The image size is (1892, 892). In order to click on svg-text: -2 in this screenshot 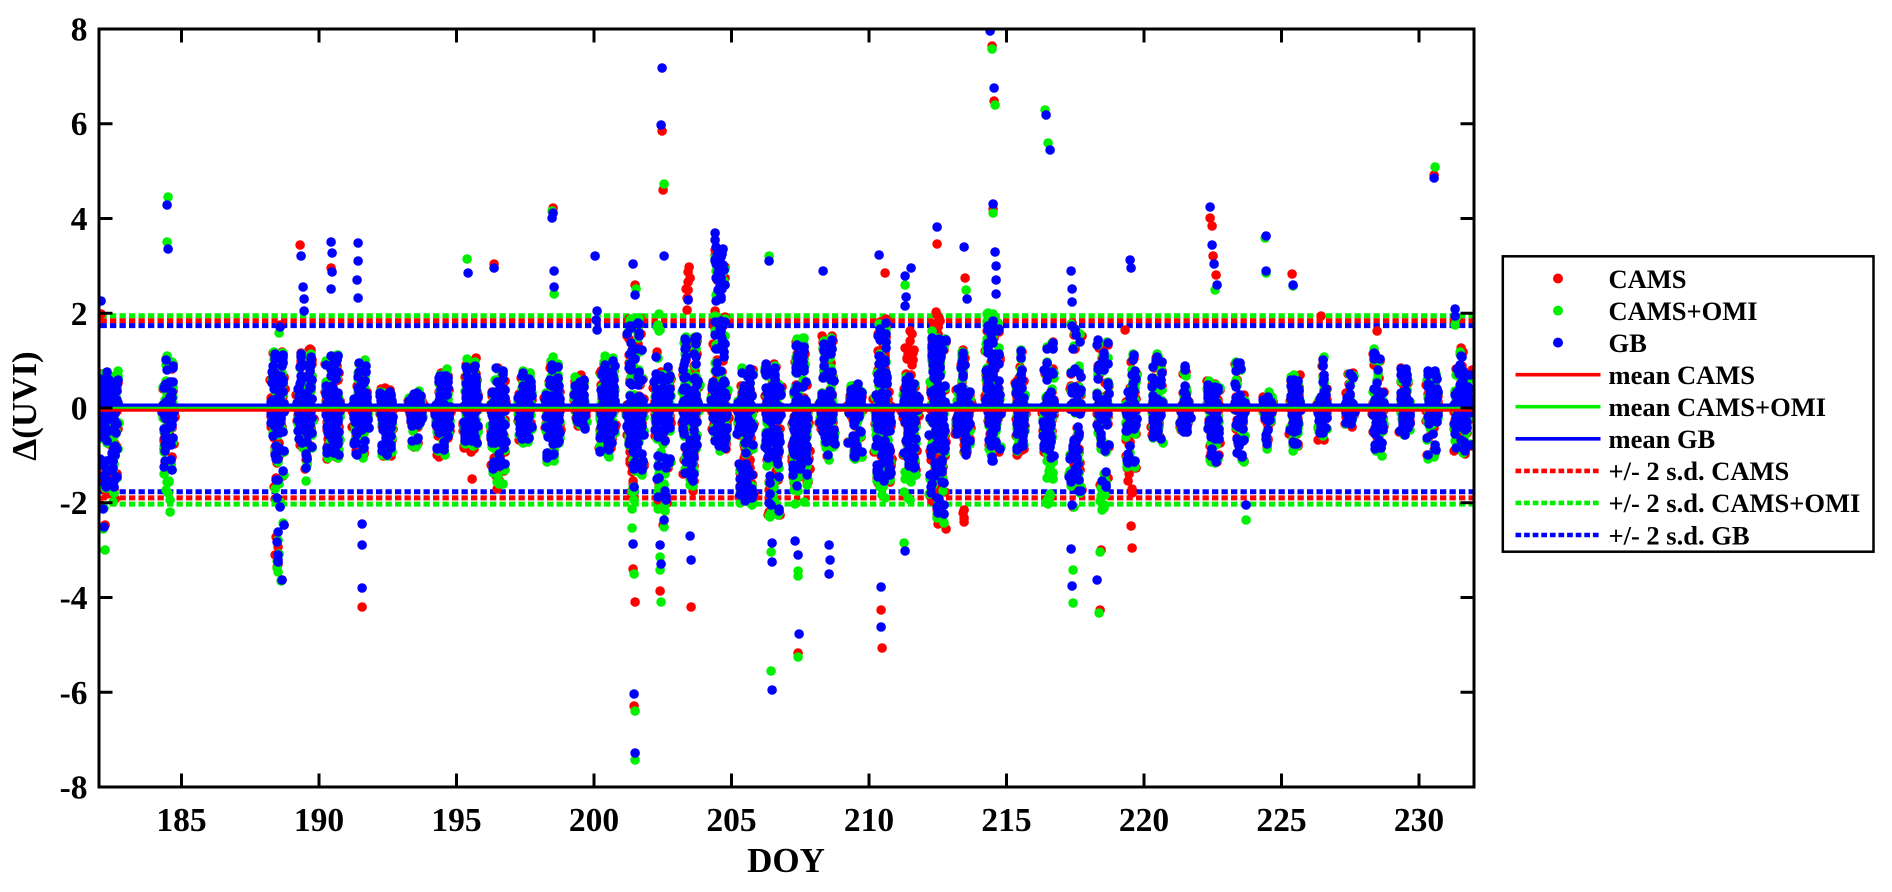, I will do `click(74, 503)`.